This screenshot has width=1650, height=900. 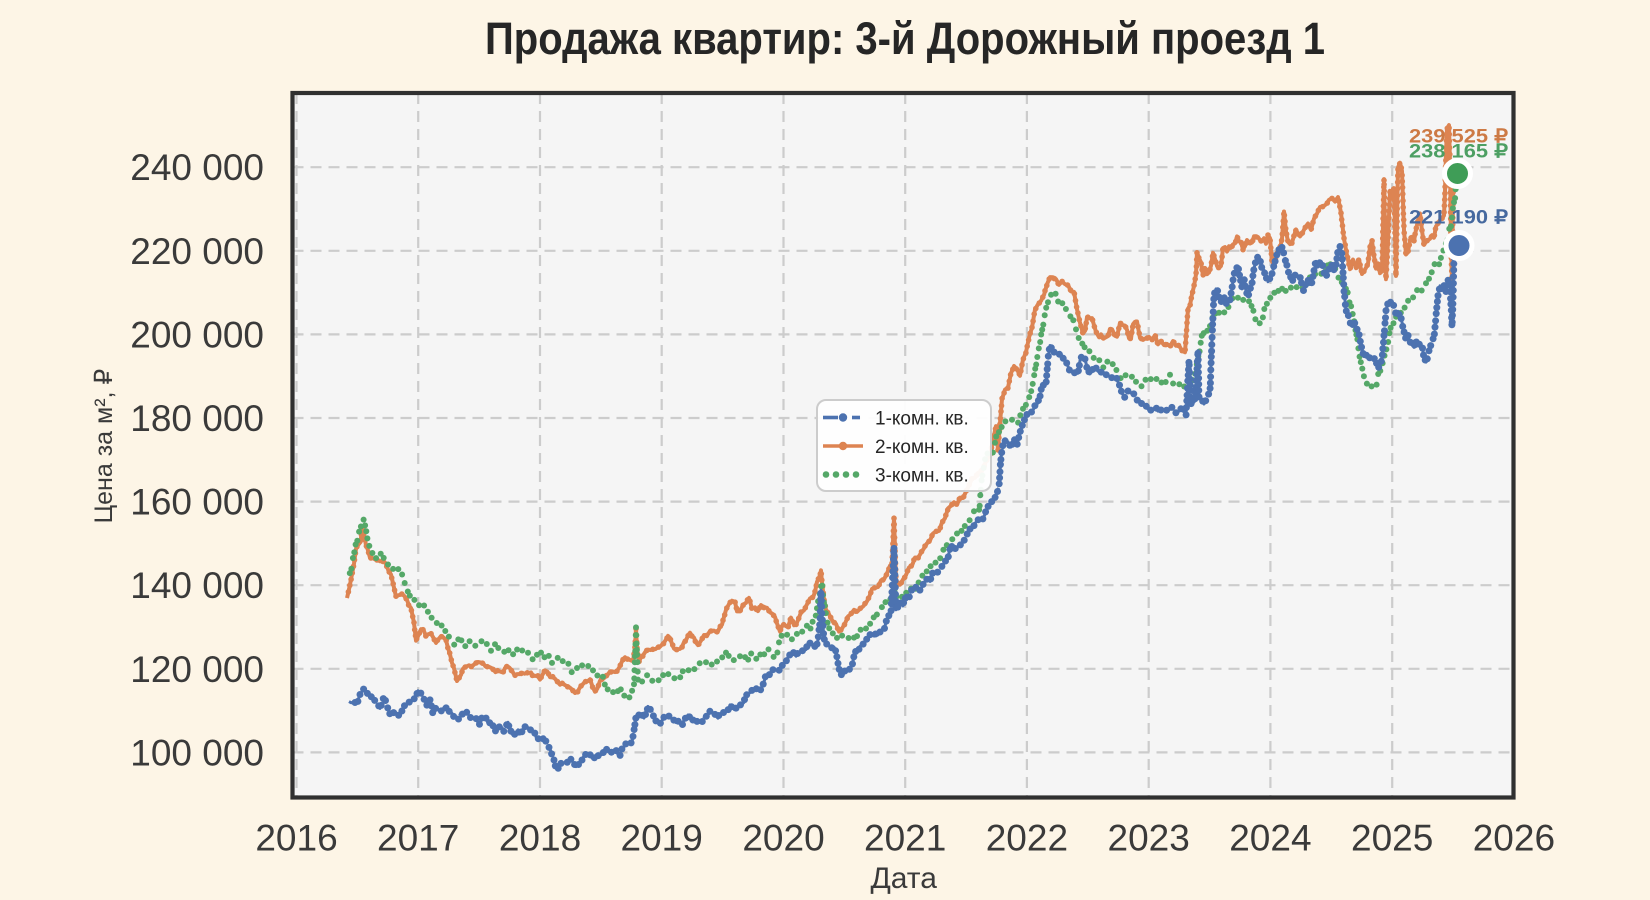 What do you see at coordinates (905, 838) in the screenshot?
I see `svg-text: 2021` at bounding box center [905, 838].